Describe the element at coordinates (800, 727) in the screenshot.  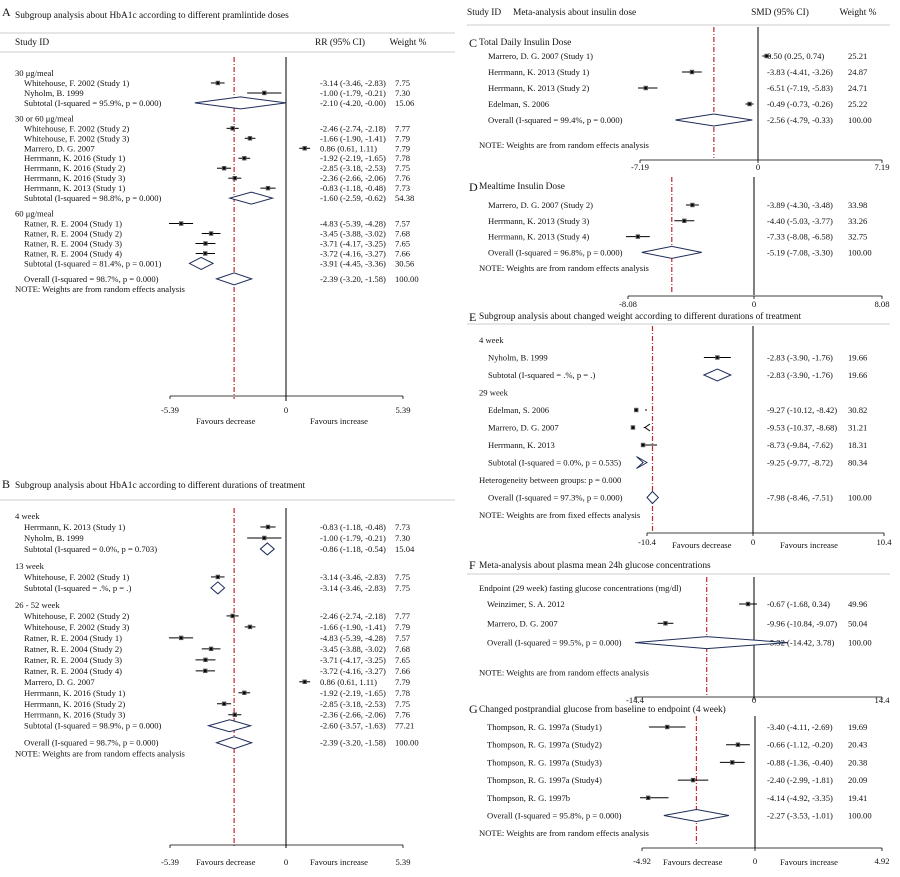
I see `effect-ci-text: -3.40 (-4.11, -2.69)` at that location.